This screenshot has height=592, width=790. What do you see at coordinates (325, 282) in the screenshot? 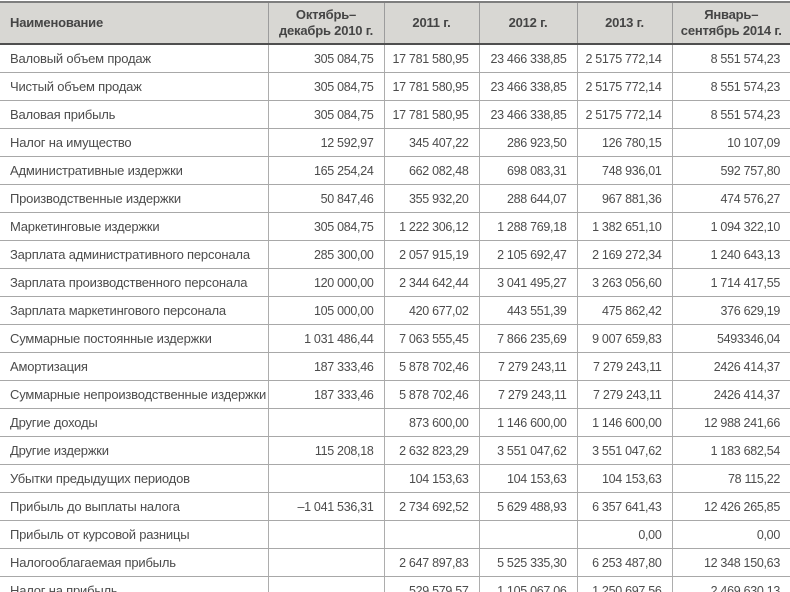
I see `cell-value: 120 000,00` at bounding box center [325, 282].